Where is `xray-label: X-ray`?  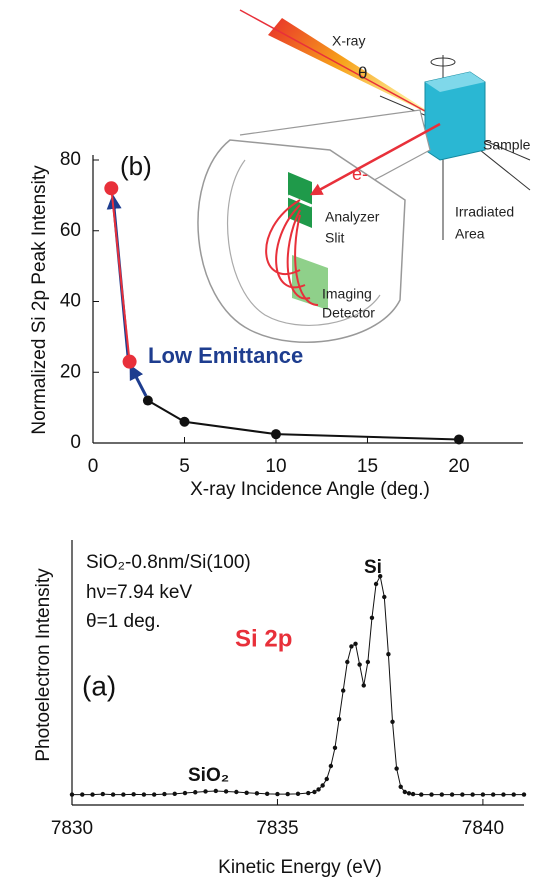 xray-label: X-ray is located at coordinates (348, 41).